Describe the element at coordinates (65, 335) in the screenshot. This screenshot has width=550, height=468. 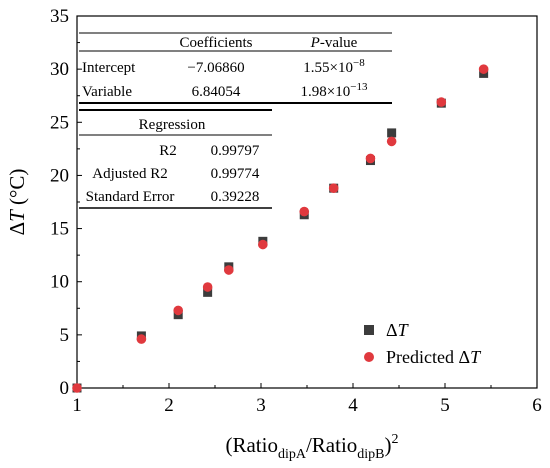
I see `y-tick-label: 5` at that location.